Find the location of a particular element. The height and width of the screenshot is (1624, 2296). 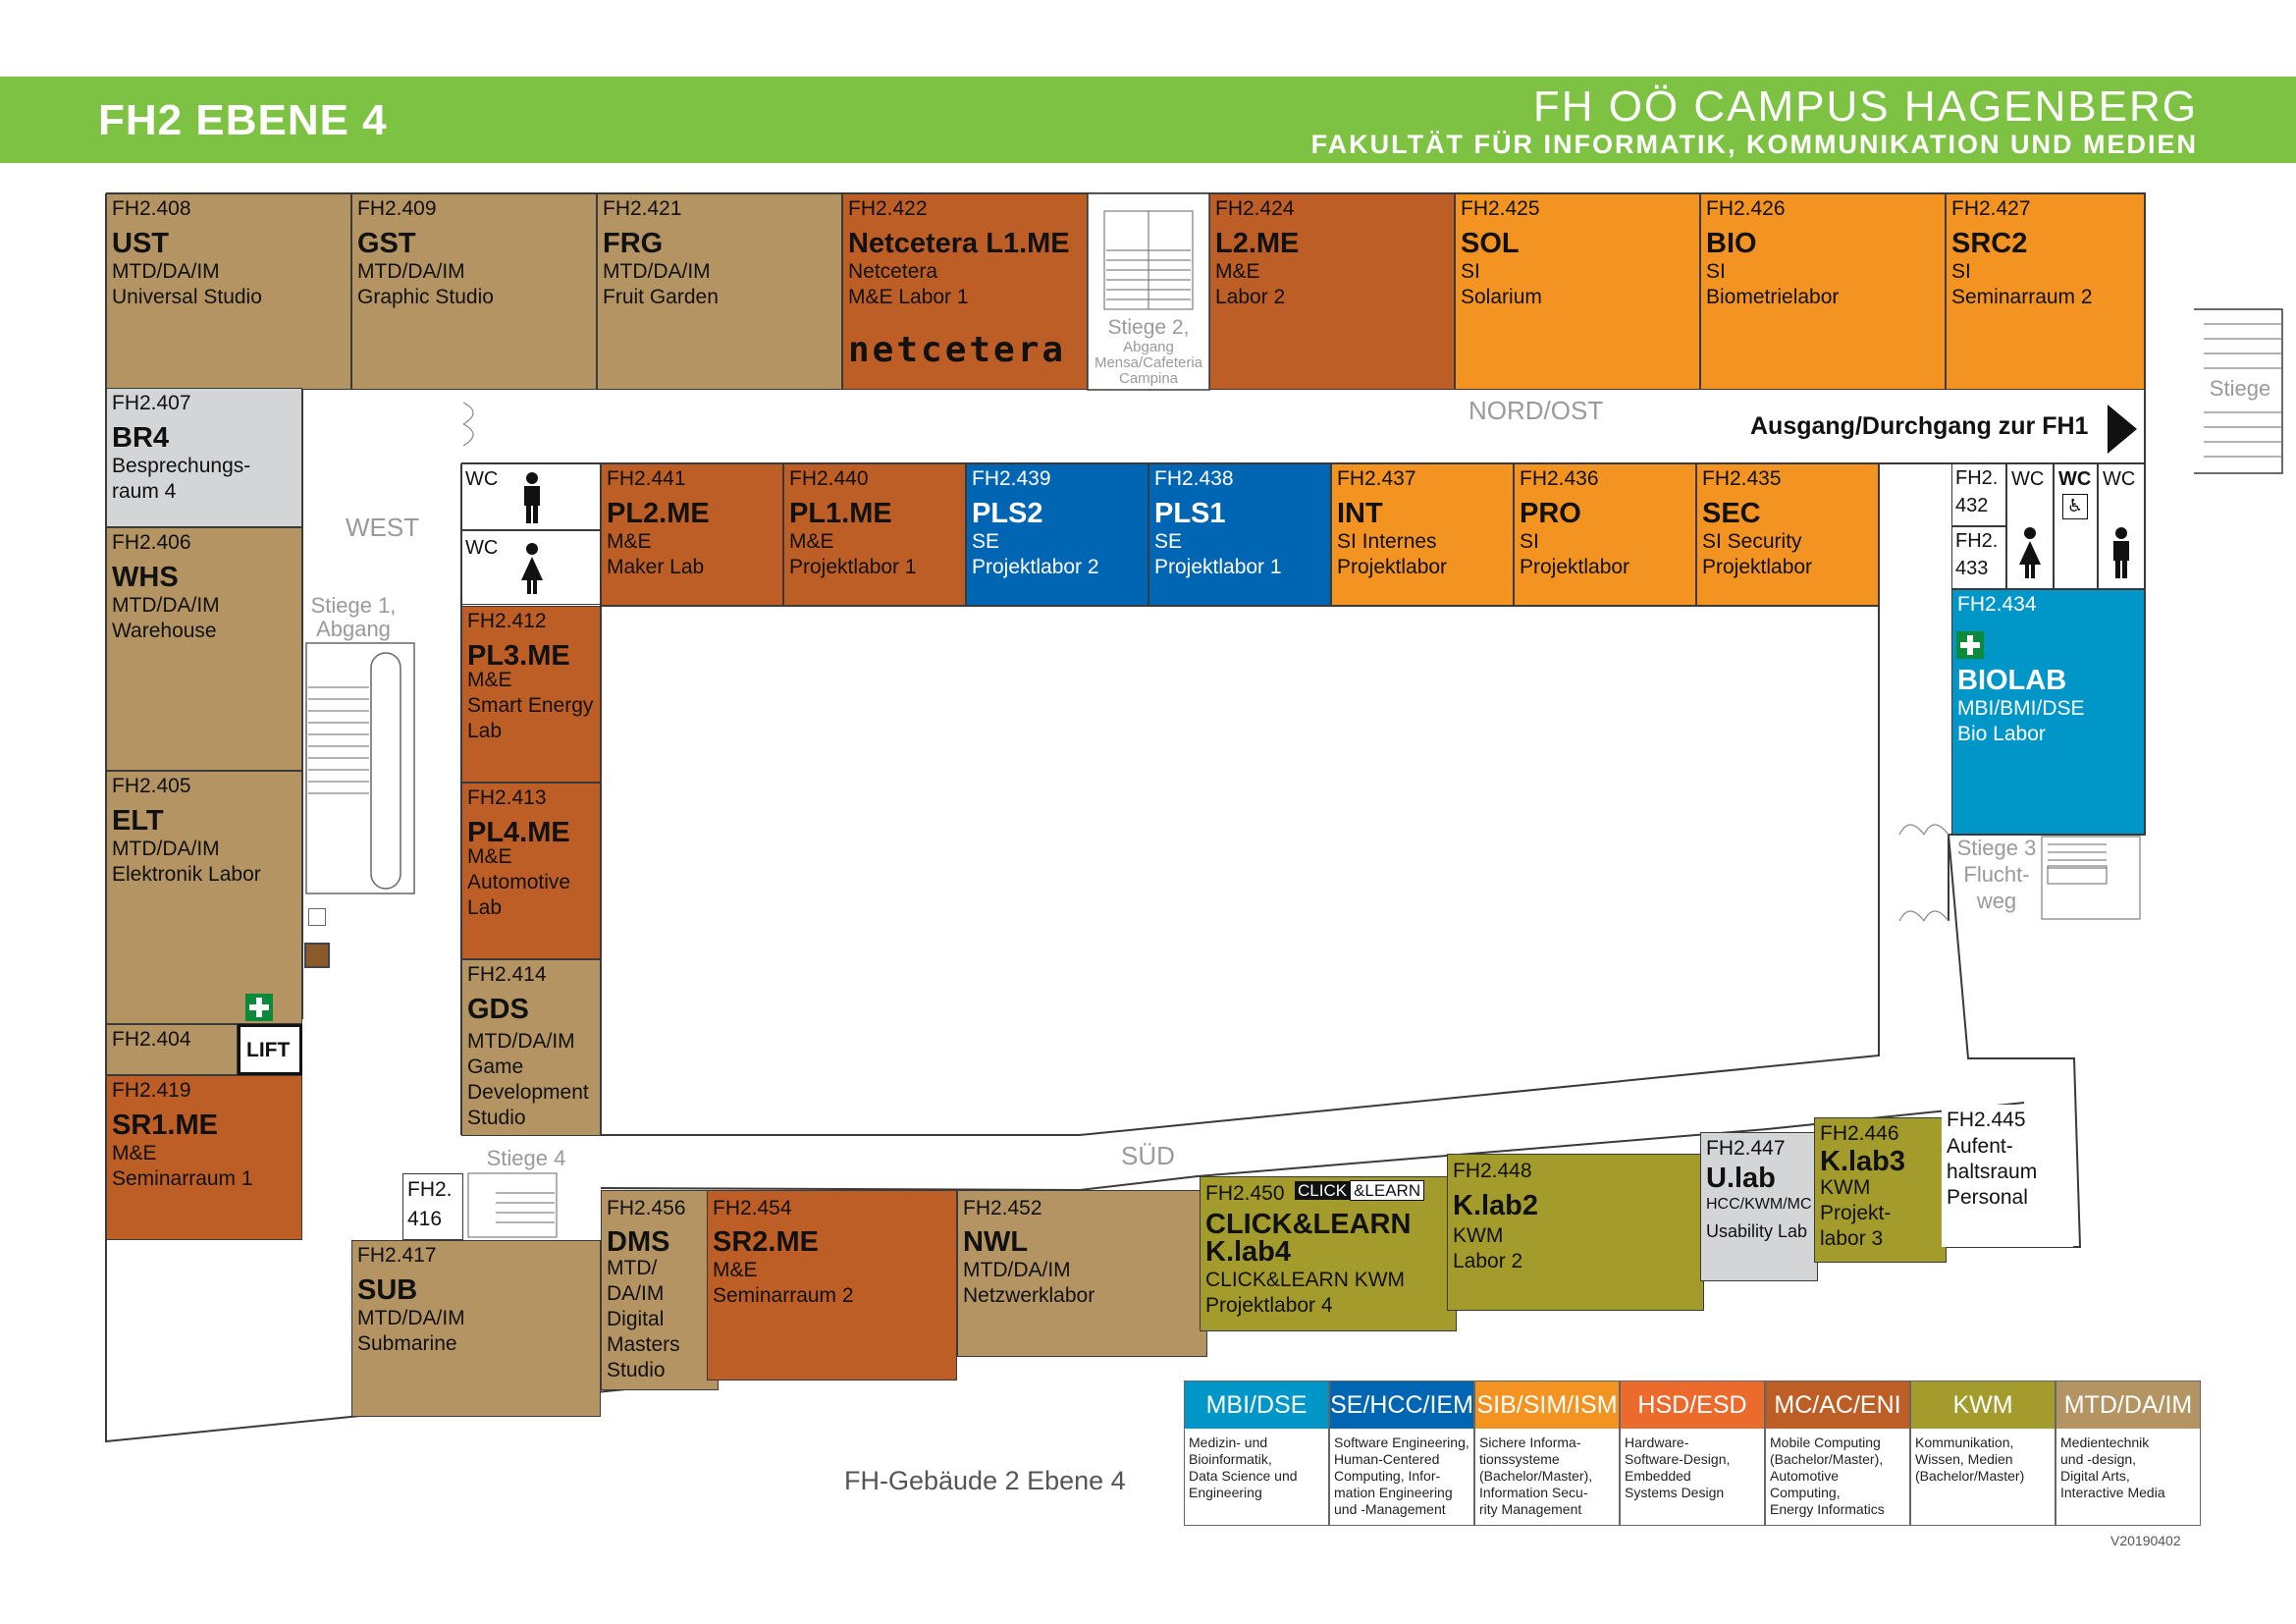

click-learn-logo: CLICK &LEARN is located at coordinates (1360, 1190).